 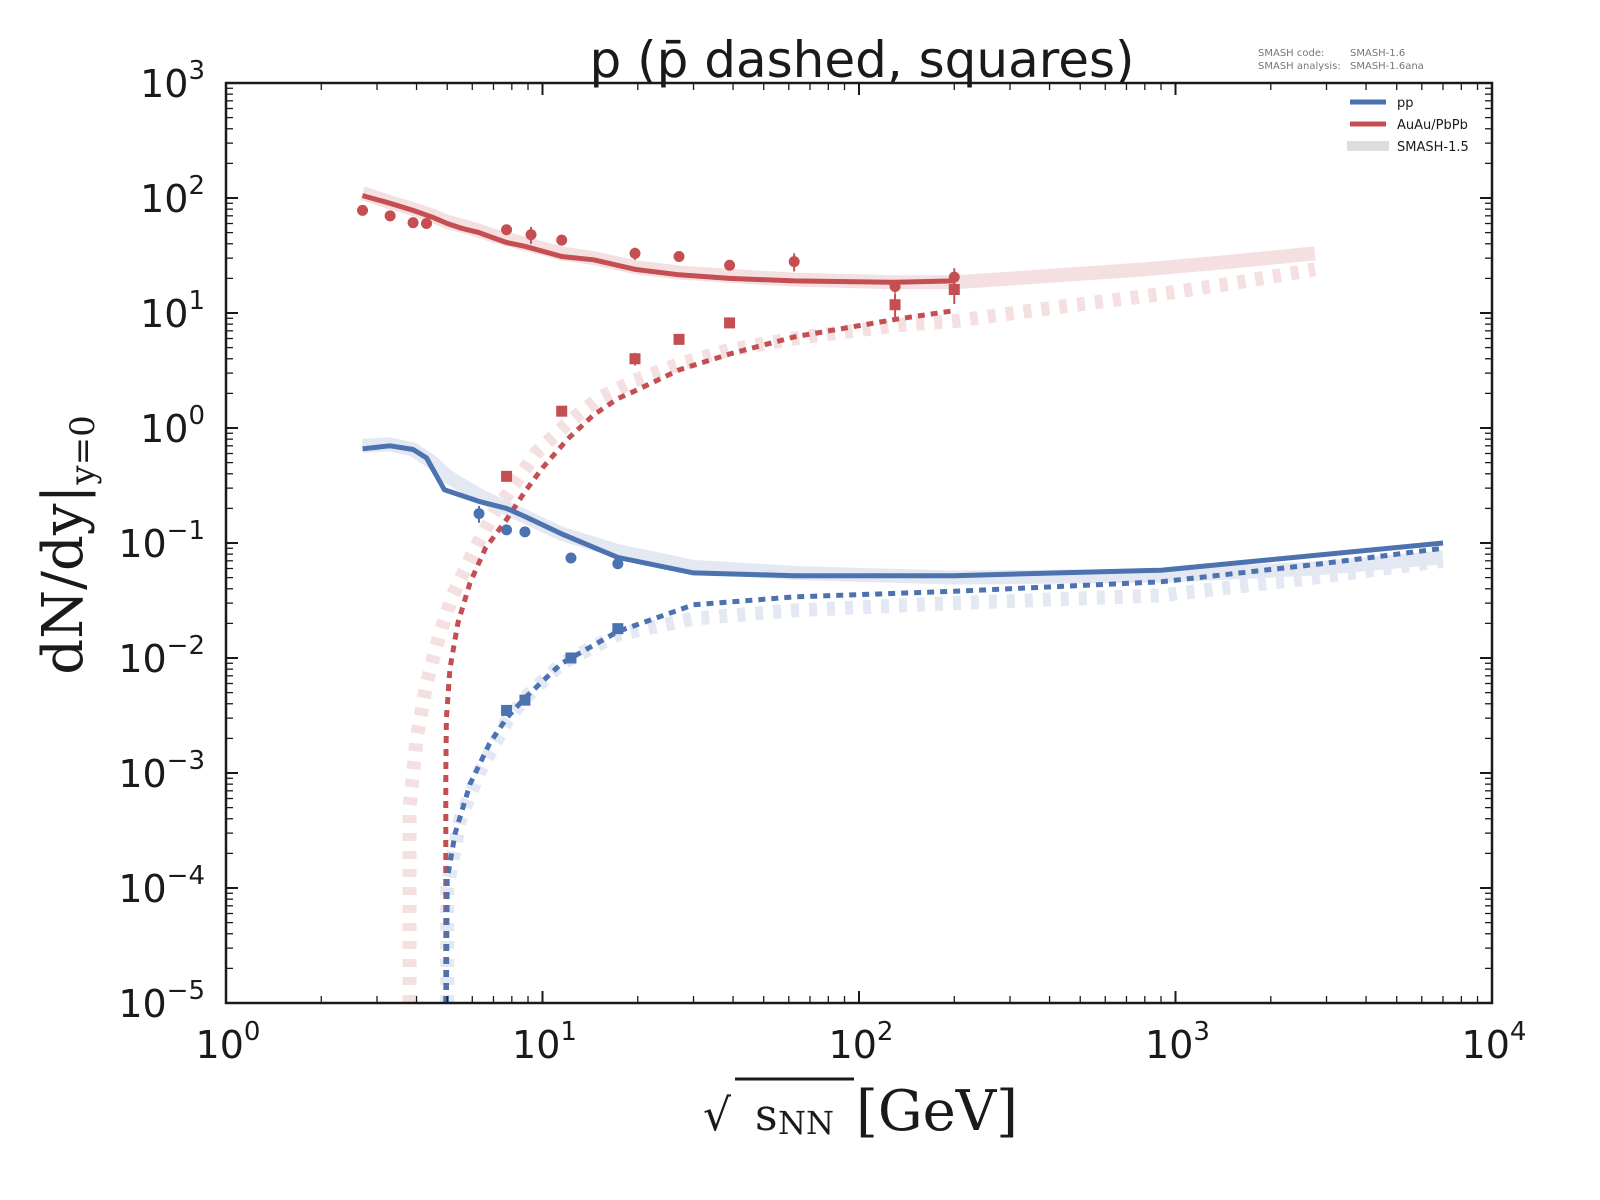 What do you see at coordinates (544, 1042) in the screenshot?
I see `x-tick-label: 10¹` at bounding box center [544, 1042].